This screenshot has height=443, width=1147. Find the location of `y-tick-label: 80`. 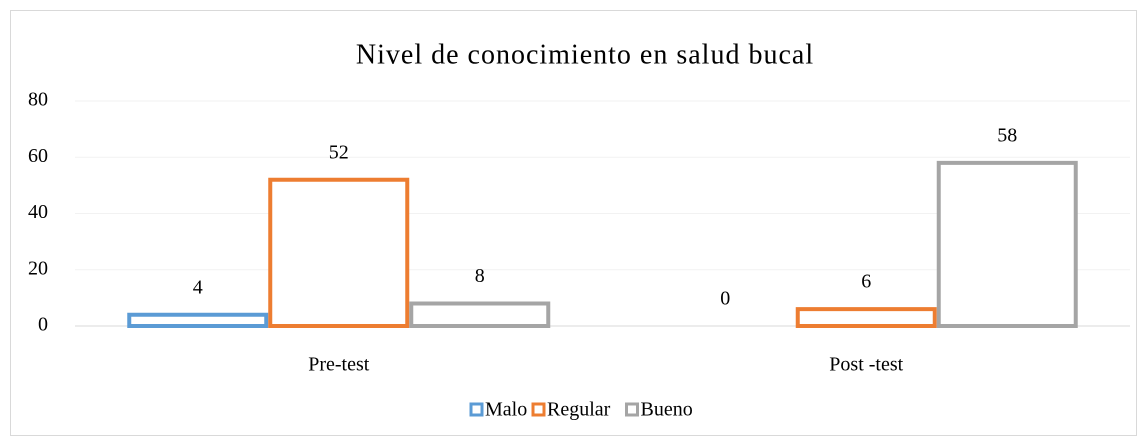

y-tick-label: 80 is located at coordinates (38, 100).